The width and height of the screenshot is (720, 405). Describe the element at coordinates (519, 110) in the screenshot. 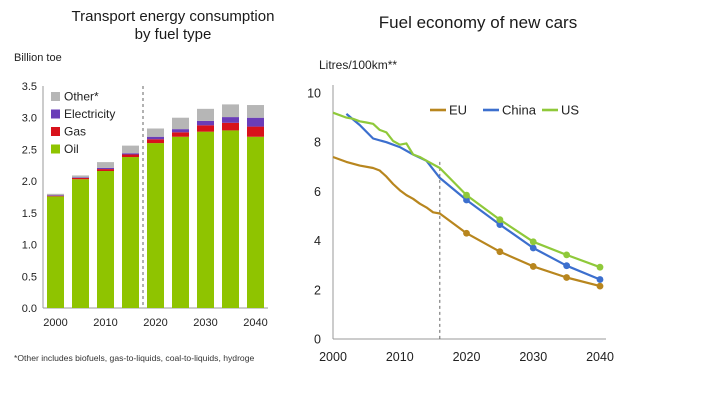

I see `legend-label-china: China` at that location.